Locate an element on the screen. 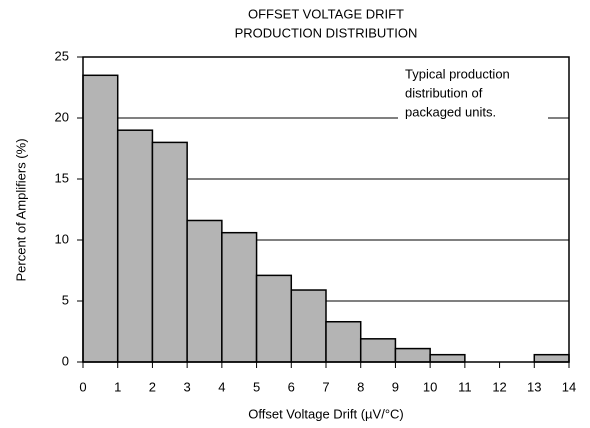 This screenshot has width=590, height=428. annotation: Typical production is located at coordinates (457, 73).